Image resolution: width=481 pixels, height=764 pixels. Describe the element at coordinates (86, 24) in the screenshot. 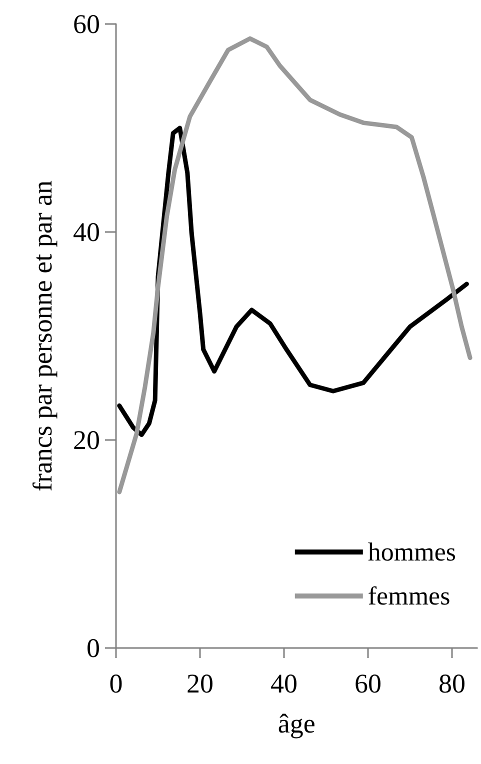

I see `y-tick-label: 60` at that location.